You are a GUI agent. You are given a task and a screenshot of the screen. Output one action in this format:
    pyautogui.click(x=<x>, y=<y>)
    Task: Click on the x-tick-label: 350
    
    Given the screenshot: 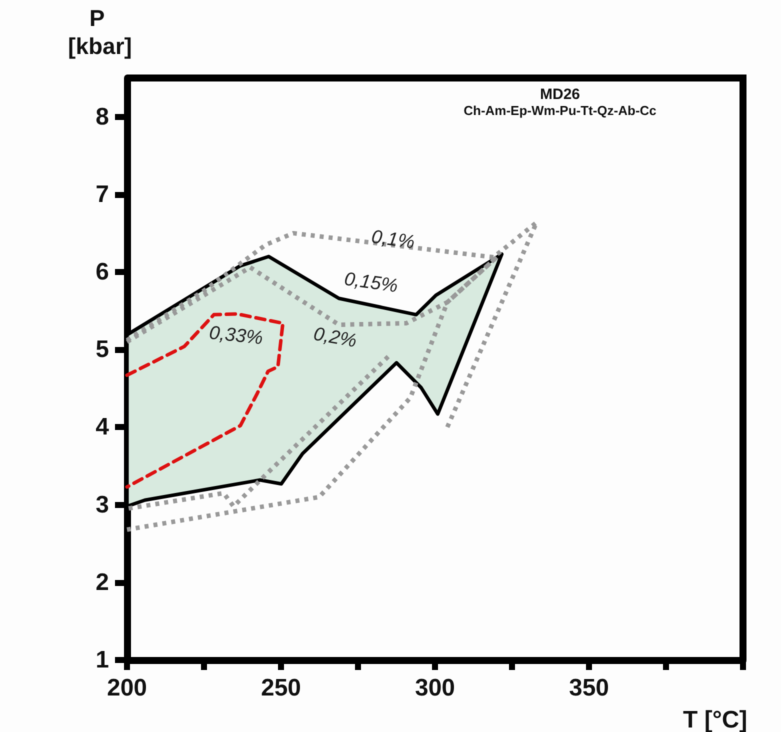 What is the action you would take?
    pyautogui.click(x=589, y=688)
    